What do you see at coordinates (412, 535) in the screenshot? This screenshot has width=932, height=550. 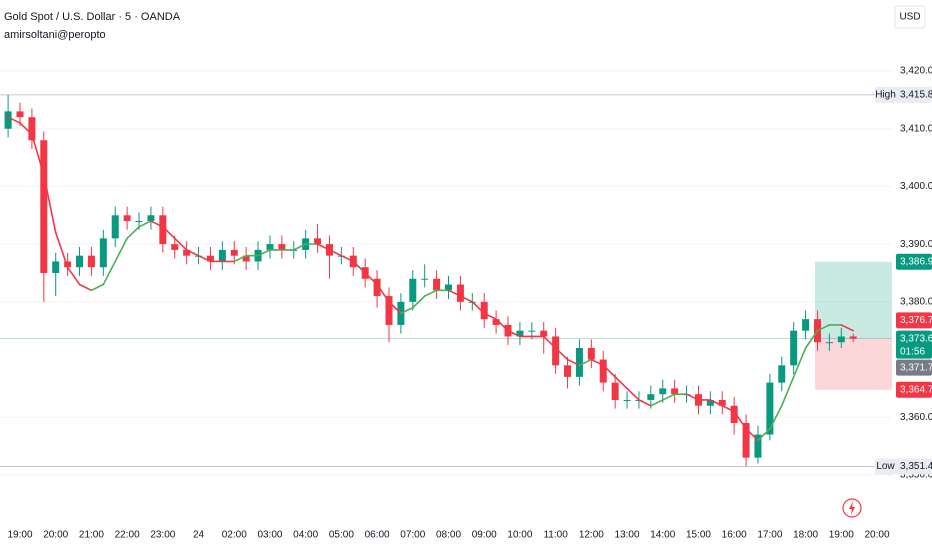 I see `x-tick-label: 07:00` at bounding box center [412, 535].